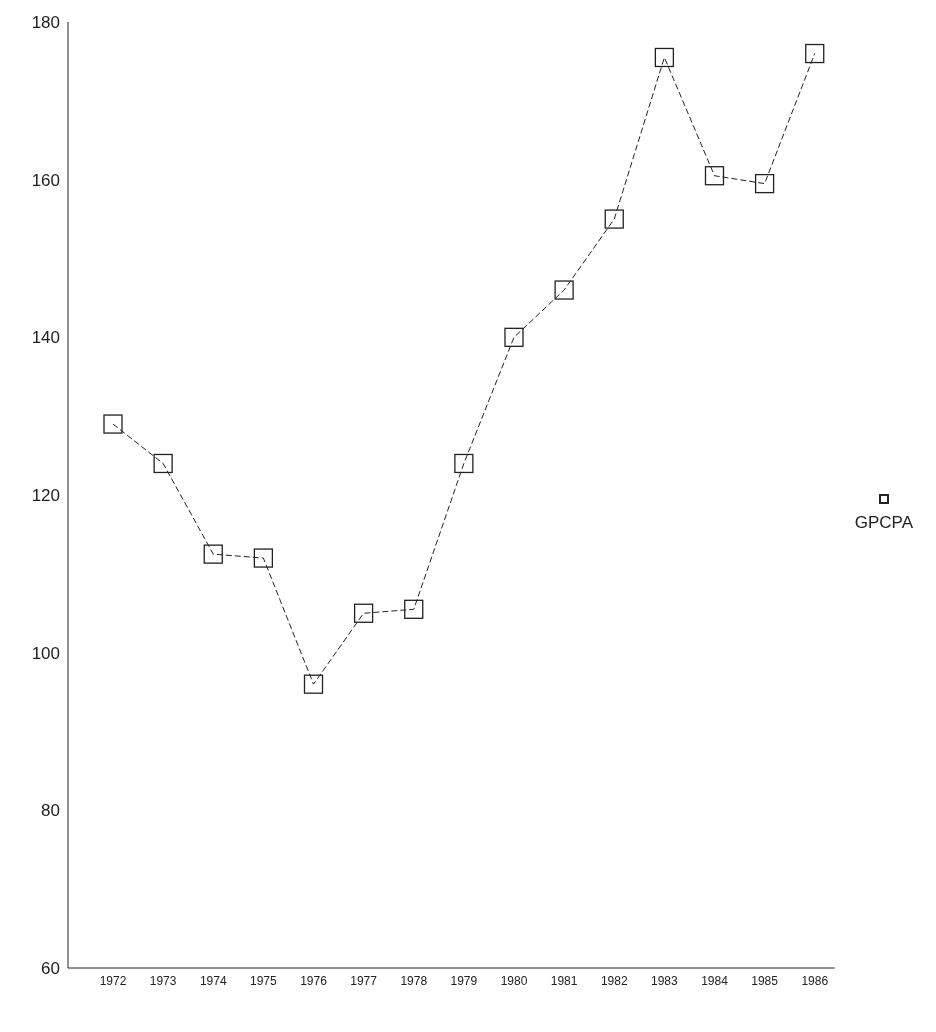 The image size is (936, 1032). I want to click on x-tick-label: 1980, so click(514, 980).